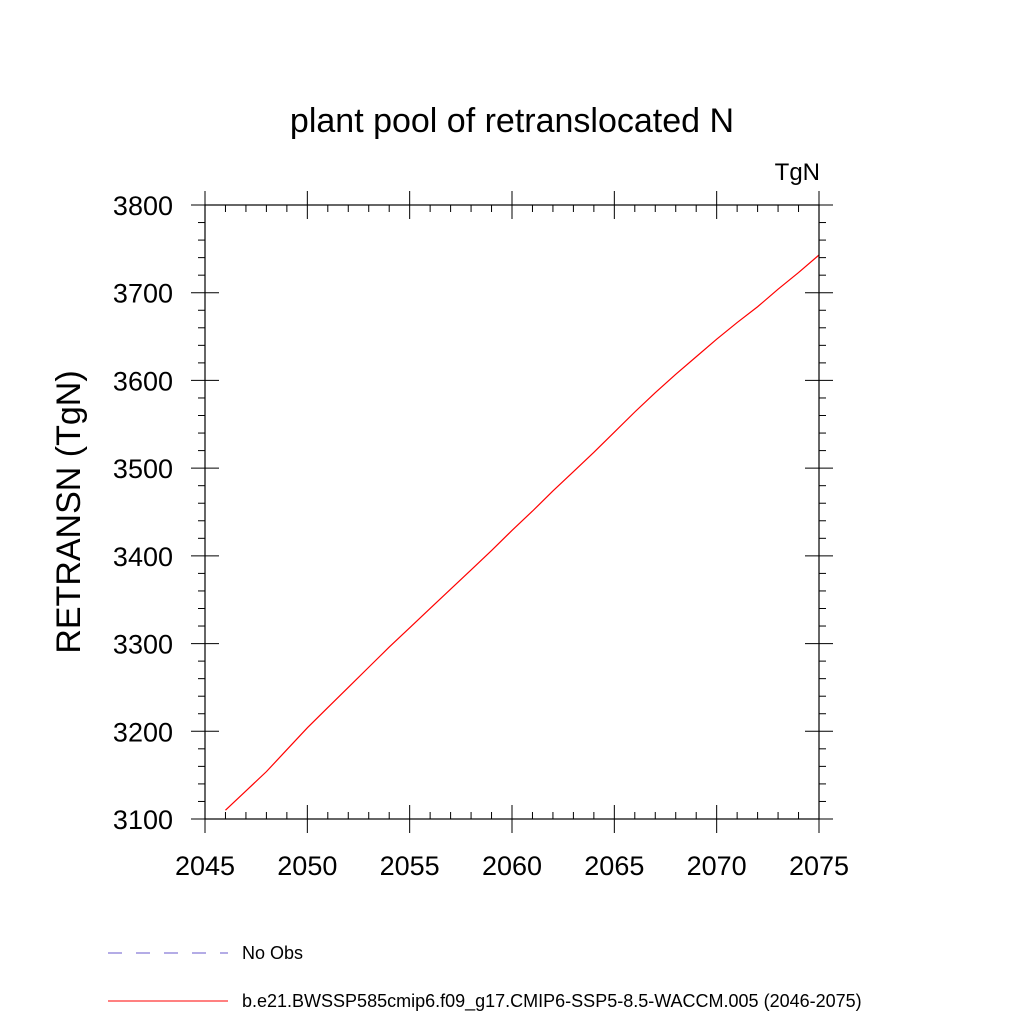 Image resolution: width=1024 pixels, height=1024 pixels. I want to click on y-tick-label: 3800, so click(143, 206).